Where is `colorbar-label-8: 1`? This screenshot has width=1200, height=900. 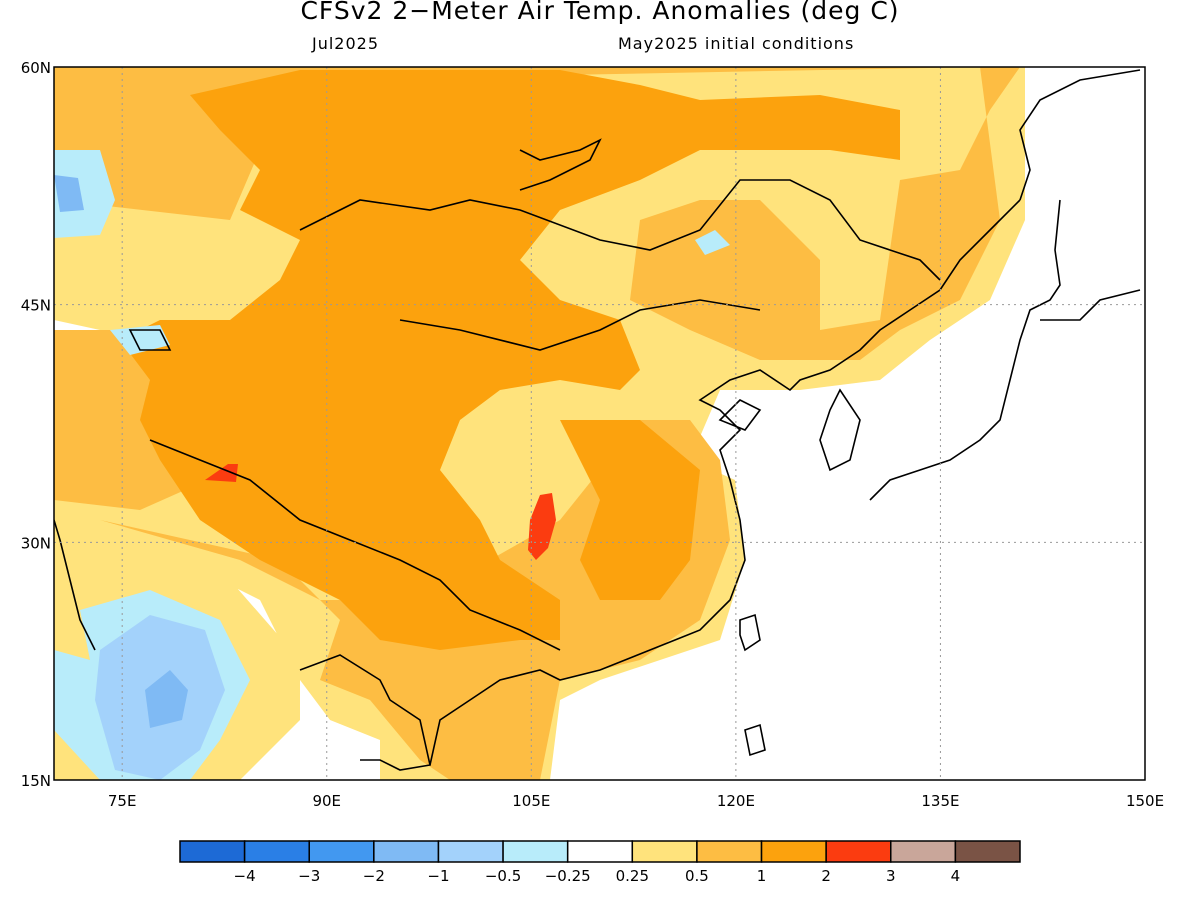 colorbar-label-8: 1 is located at coordinates (762, 876).